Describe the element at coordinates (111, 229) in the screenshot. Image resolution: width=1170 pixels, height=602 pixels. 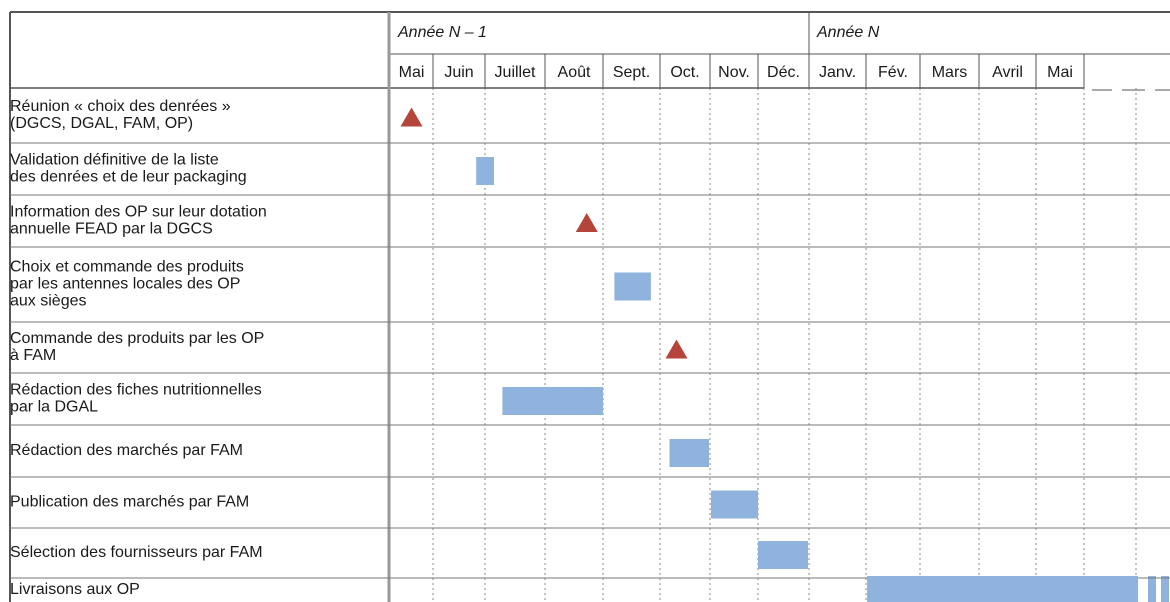
I see `task-label: annuelle FEAD par la DGCS` at that location.